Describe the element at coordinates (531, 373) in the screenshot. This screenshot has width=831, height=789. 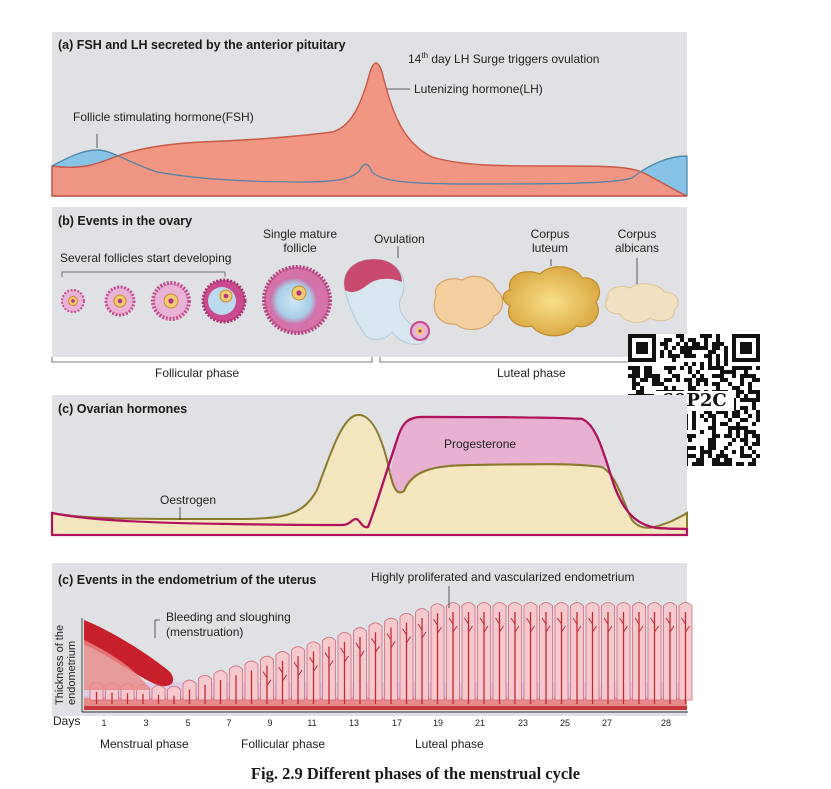
I see `ovary-luteal-phase-label: Luteal phase` at that location.